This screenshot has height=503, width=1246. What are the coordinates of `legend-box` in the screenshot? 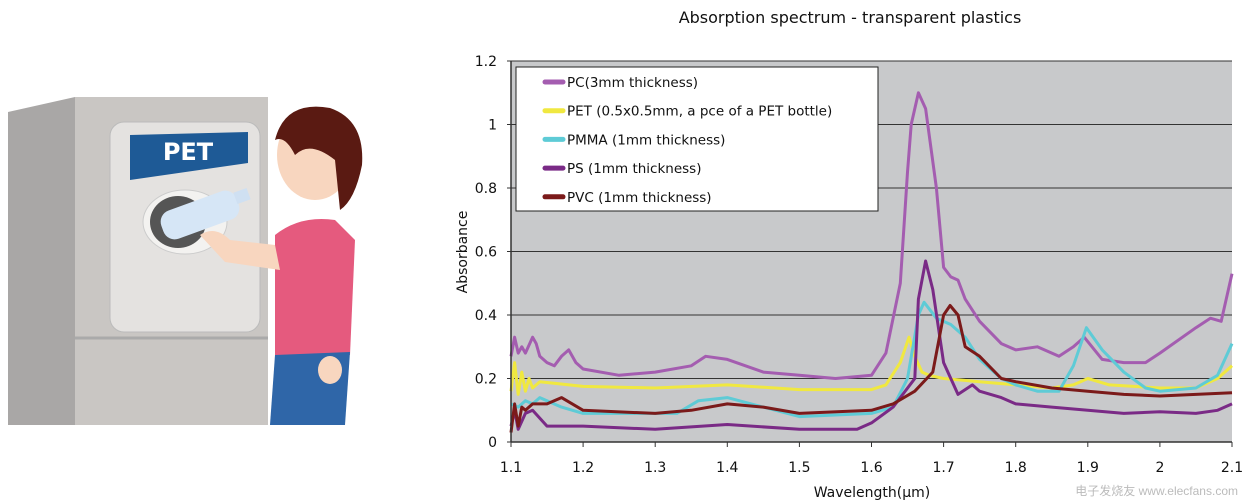 It's located at (697, 139).